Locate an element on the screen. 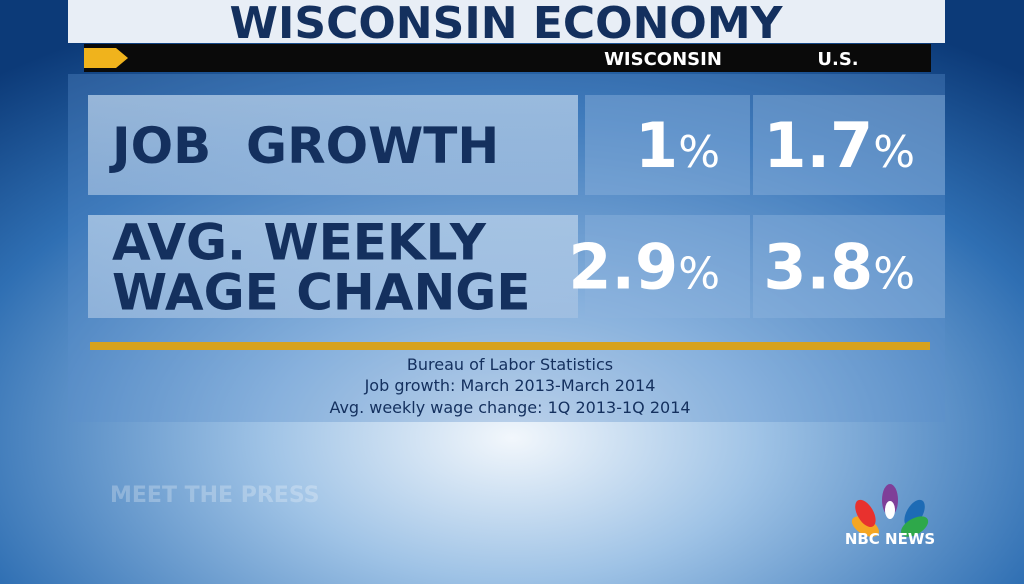 This screenshot has height=588, width=1024. arrow is located at coordinates (106, 58).